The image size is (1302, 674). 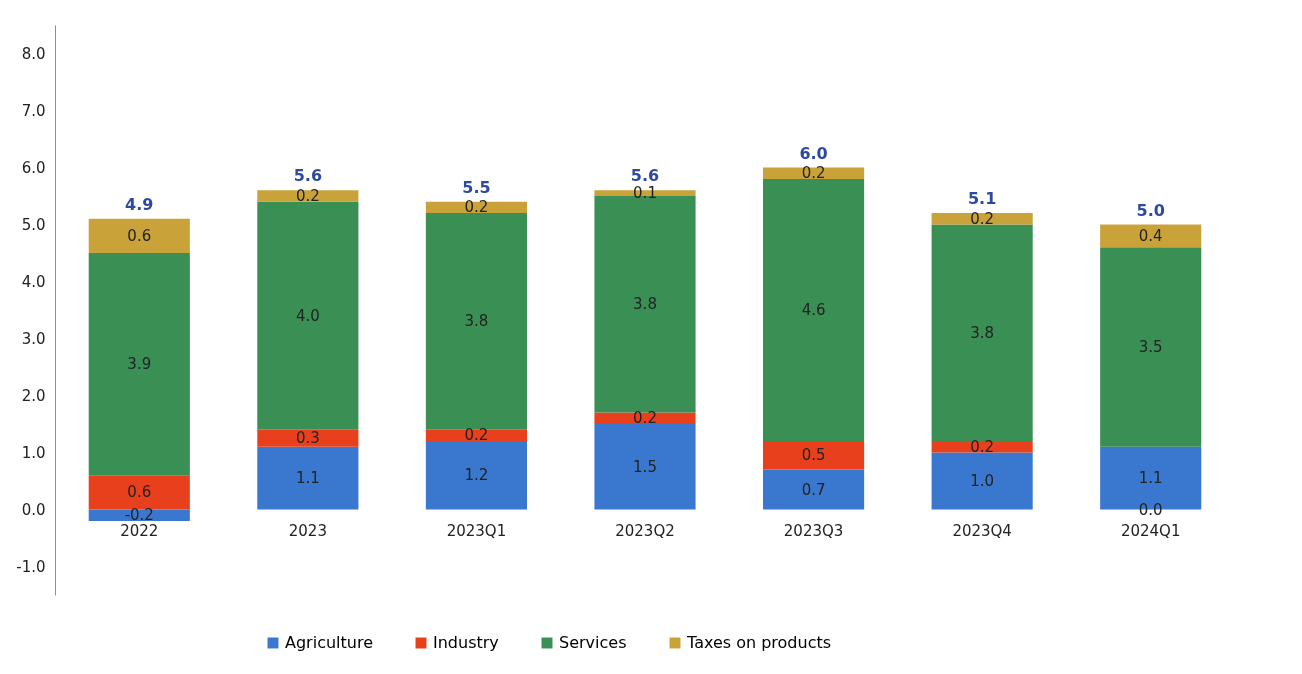 What do you see at coordinates (476, 531) in the screenshot?
I see `x-tick-label: 2023Q1` at bounding box center [476, 531].